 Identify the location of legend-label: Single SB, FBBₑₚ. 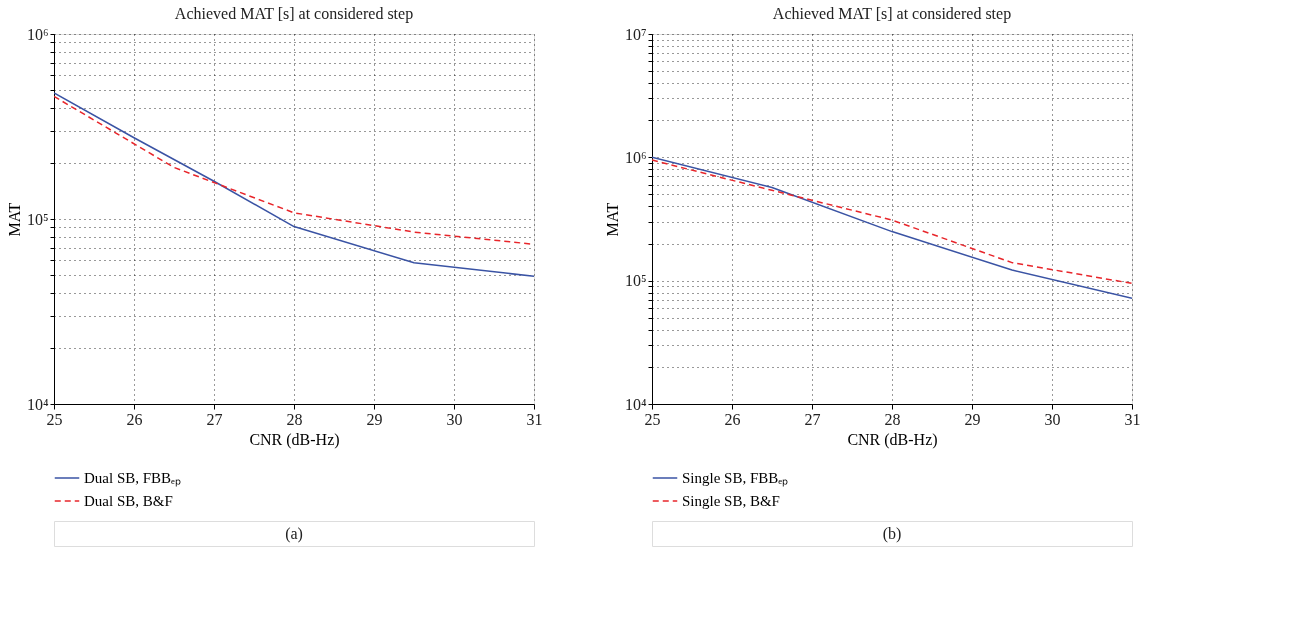
(735, 478).